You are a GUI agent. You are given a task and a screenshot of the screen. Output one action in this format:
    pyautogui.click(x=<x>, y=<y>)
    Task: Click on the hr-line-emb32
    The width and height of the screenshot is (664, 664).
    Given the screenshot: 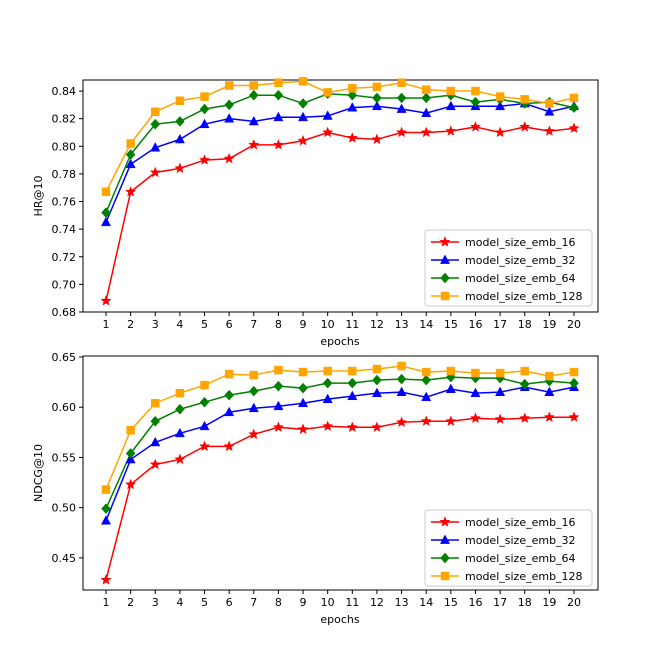 What is the action you would take?
    pyautogui.click(x=340, y=162)
    